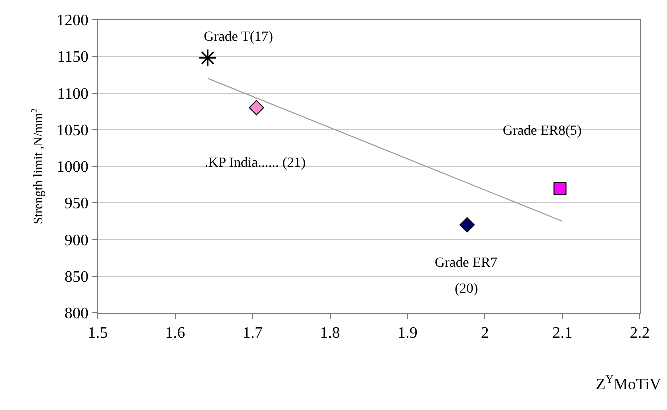  I want to click on x-tick-label: 2, so click(485, 333).